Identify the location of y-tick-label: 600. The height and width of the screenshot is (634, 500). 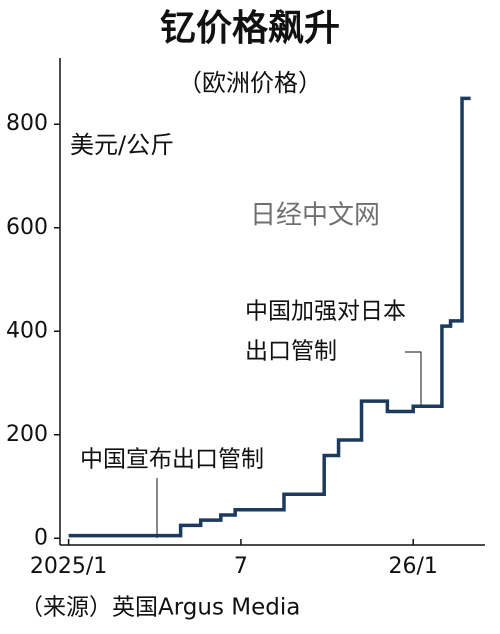
(27, 227).